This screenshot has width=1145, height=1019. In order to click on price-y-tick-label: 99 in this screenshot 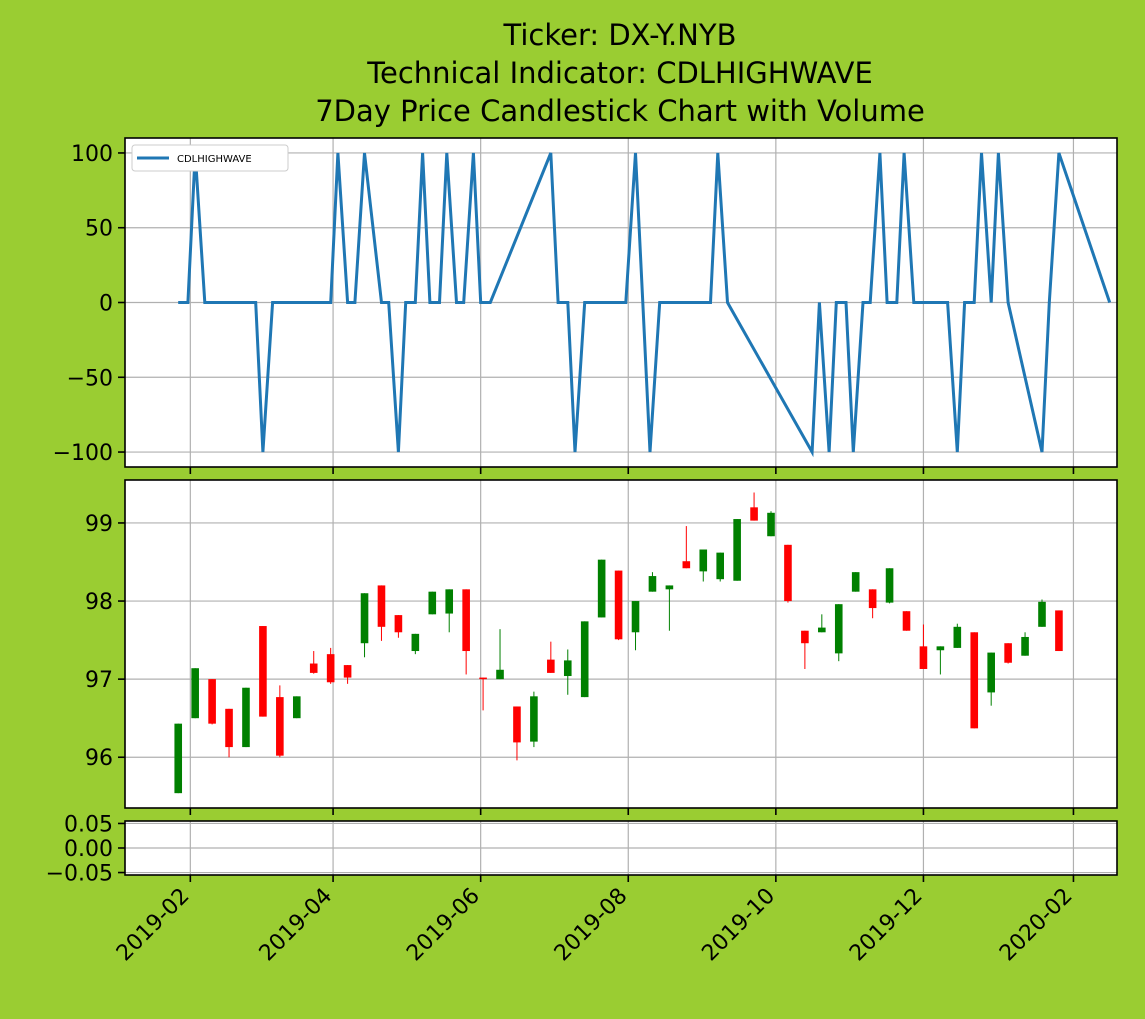, I will do `click(99, 524)`.